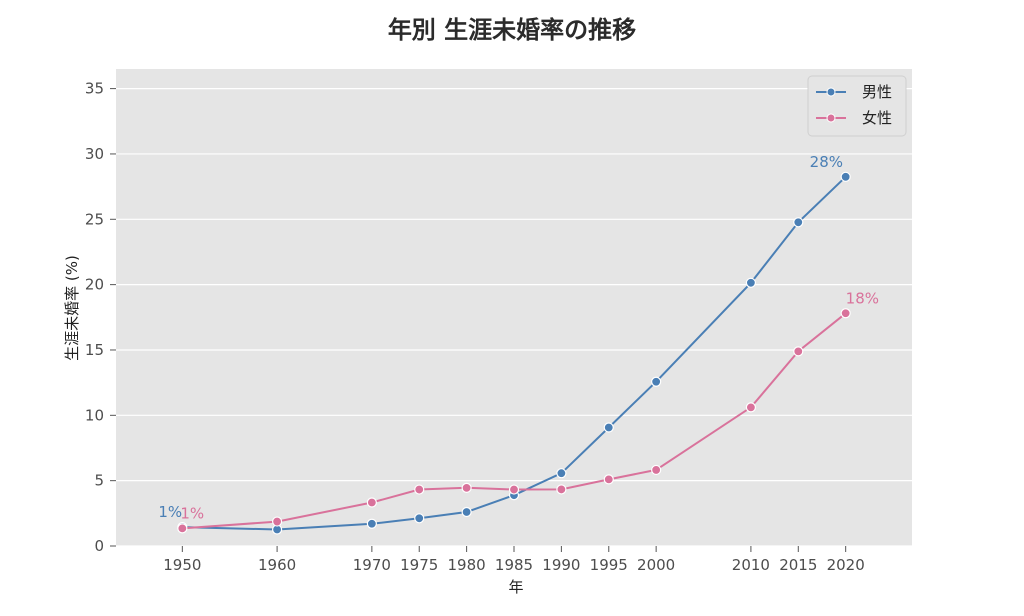 The height and width of the screenshot is (616, 1024). I want to click on x-tick-label: 1970, so click(372, 565).